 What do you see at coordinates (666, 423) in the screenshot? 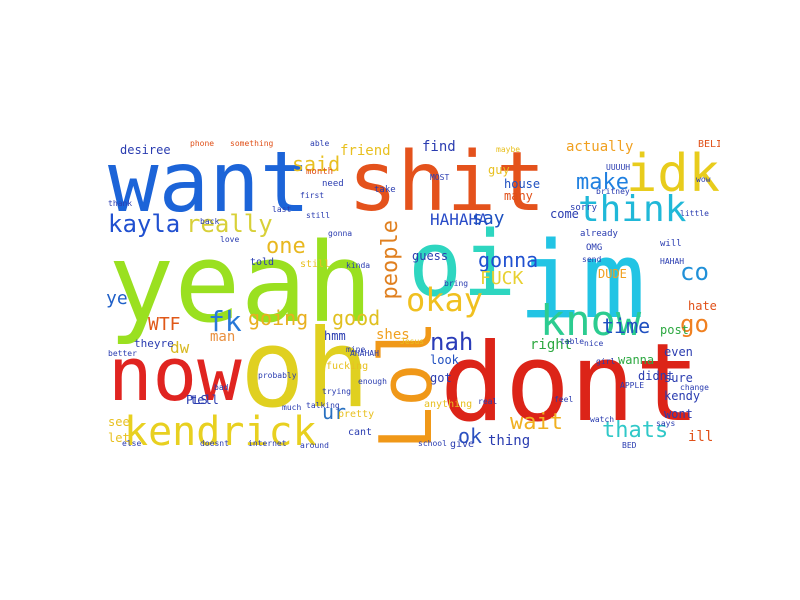
I see `cloud-word: says` at bounding box center [666, 423].